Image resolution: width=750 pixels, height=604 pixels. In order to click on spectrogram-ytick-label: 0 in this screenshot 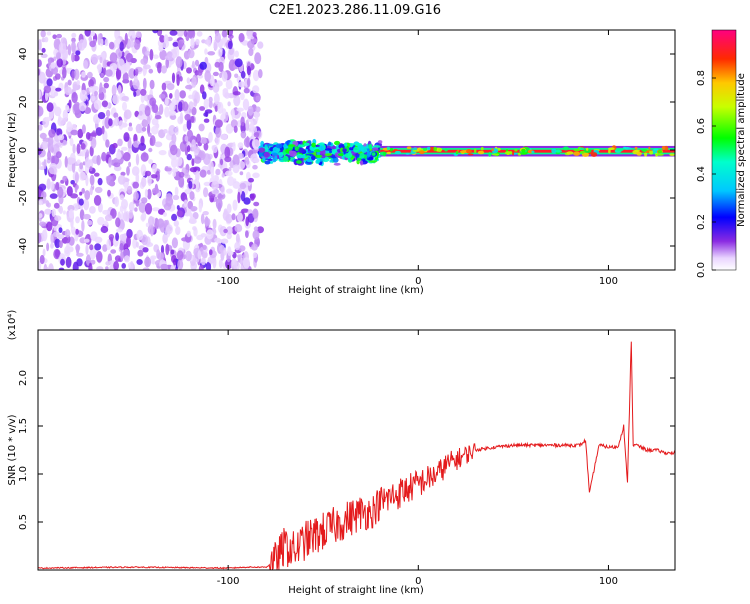, I will do `click(23, 150)`.